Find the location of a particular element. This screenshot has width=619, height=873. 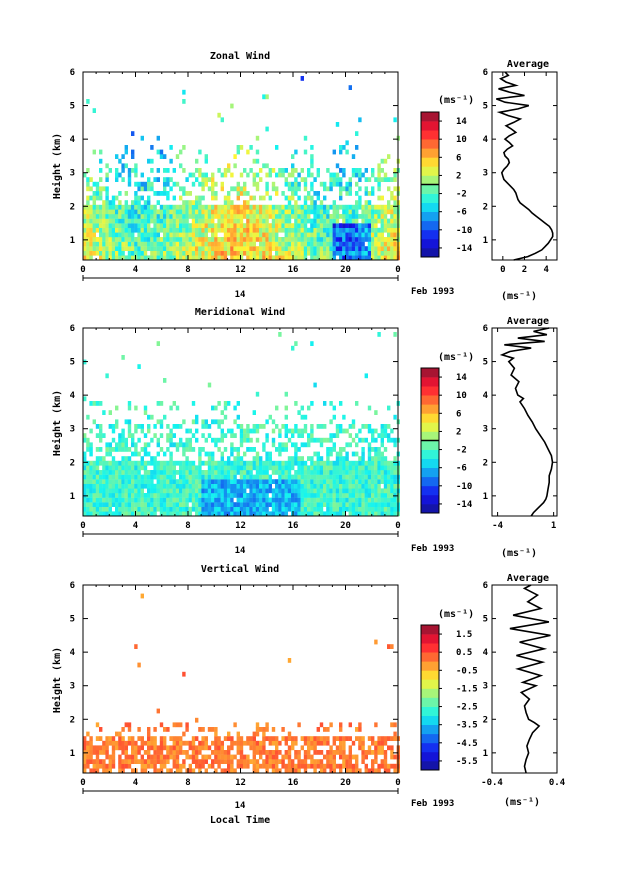

profile-y-tick-label: 6 is located at coordinates (485, 329).